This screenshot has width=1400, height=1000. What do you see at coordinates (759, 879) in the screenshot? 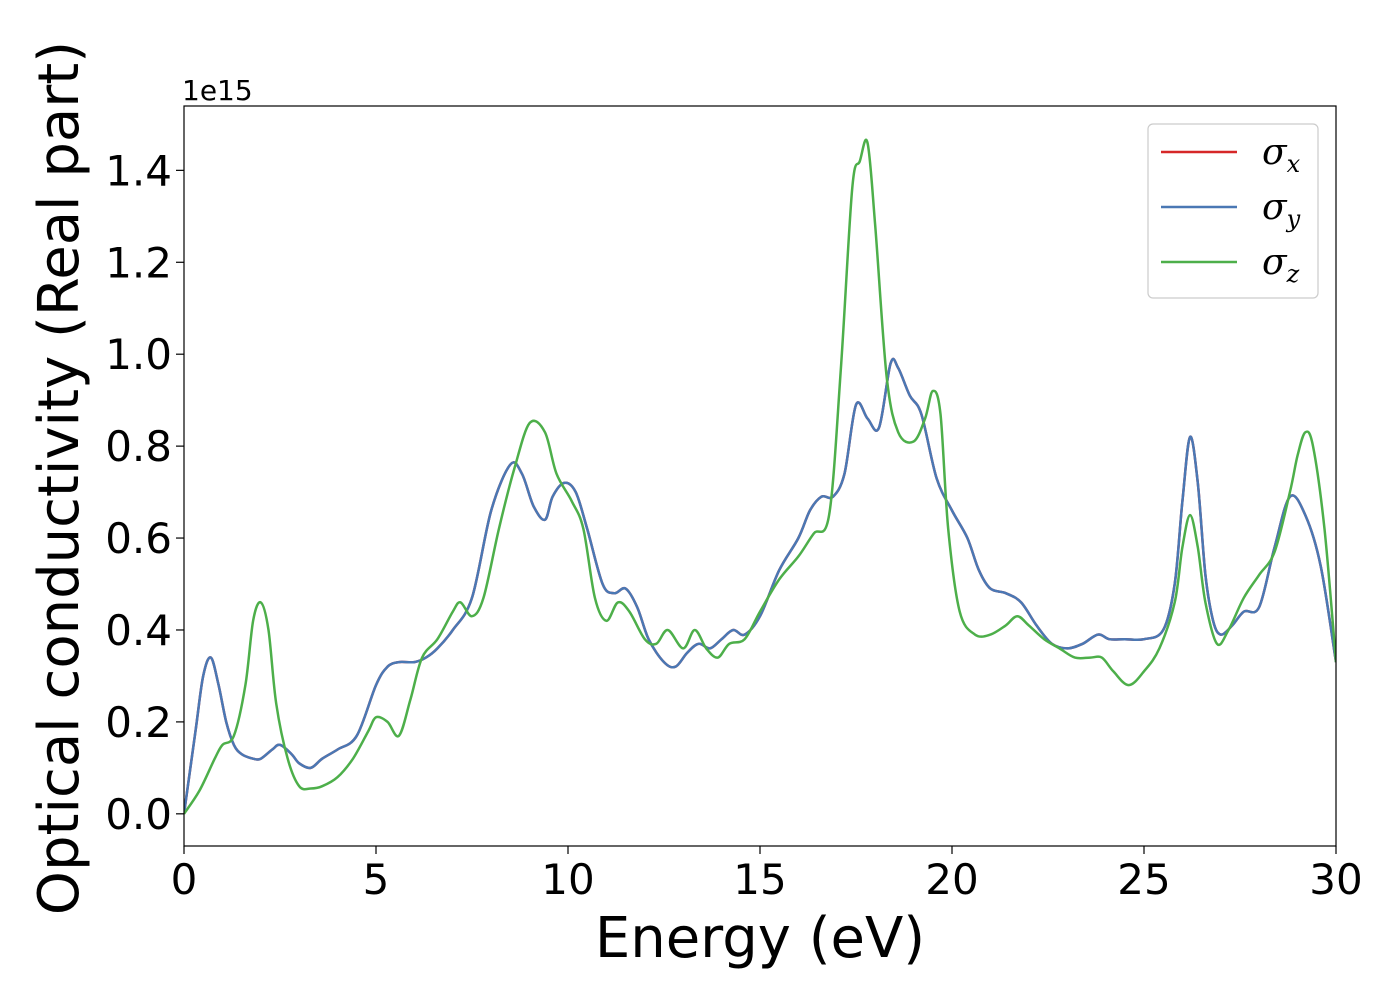
I see `x-tick-label: 15` at bounding box center [759, 879].